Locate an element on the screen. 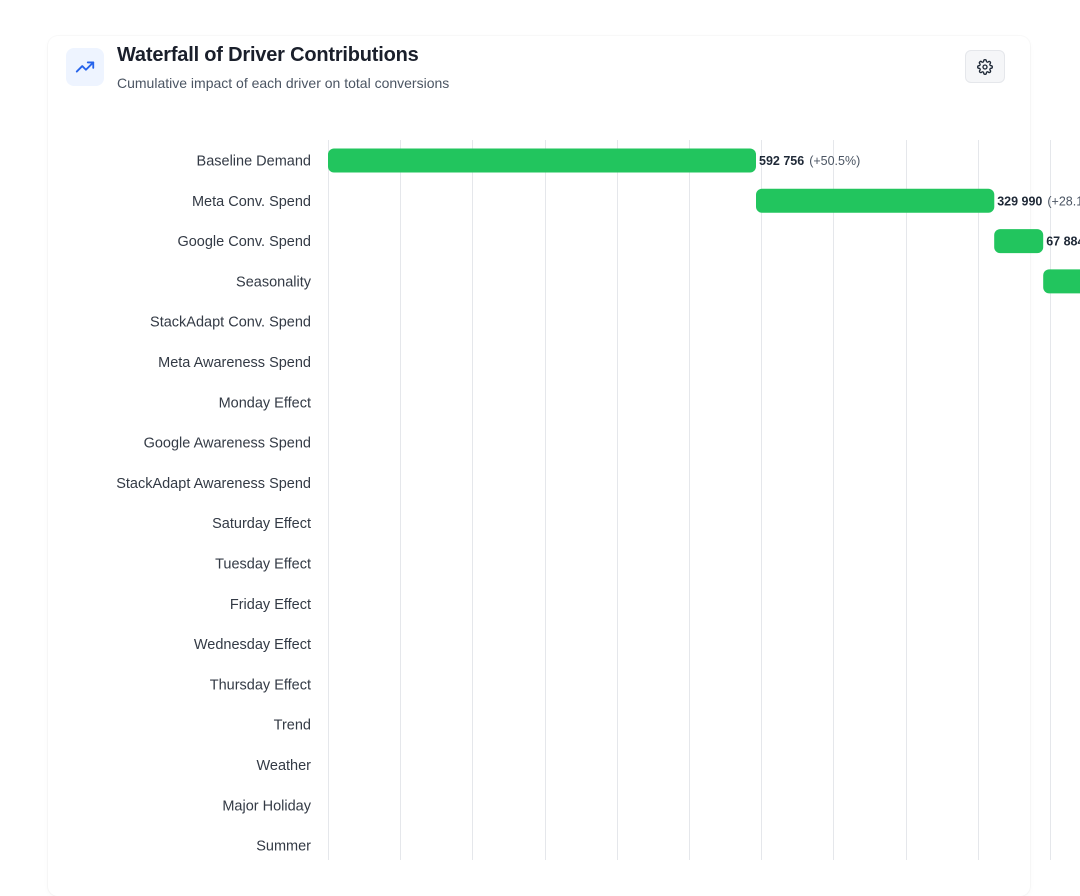 This screenshot has width=1080, height=896. category-label: Weather is located at coordinates (283, 766).